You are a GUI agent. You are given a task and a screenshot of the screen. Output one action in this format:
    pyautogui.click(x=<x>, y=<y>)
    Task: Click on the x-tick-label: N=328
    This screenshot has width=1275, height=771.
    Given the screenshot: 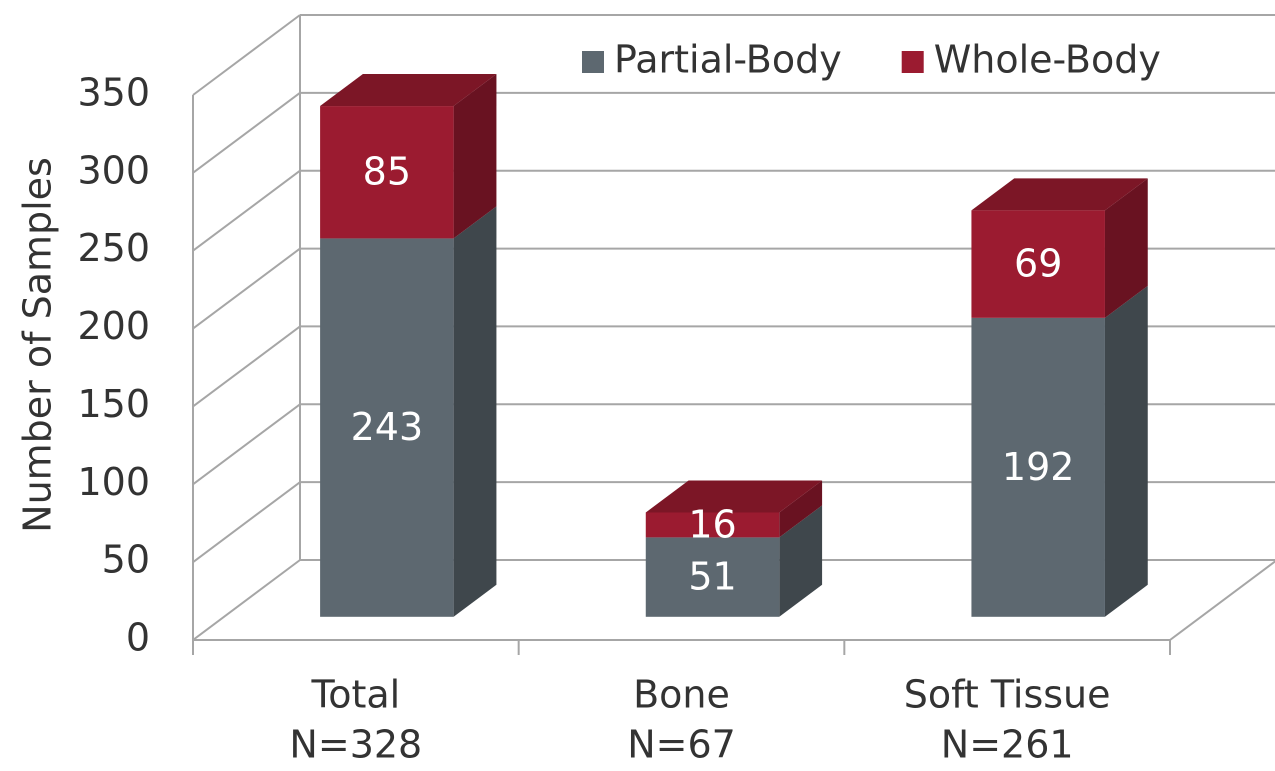 What is the action you would take?
    pyautogui.click(x=355, y=745)
    